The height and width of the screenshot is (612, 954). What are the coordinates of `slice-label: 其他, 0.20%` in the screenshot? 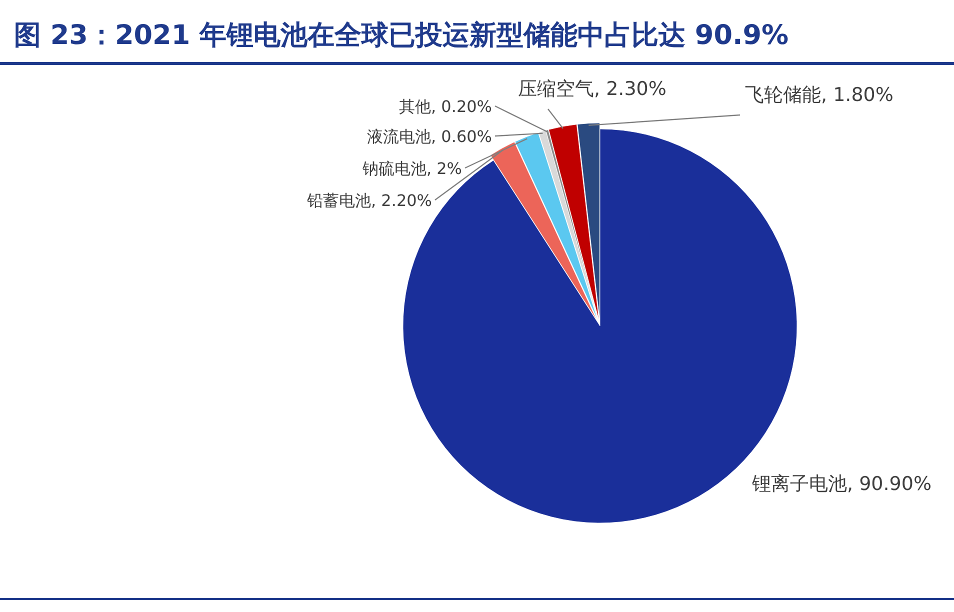 It's located at (445, 106).